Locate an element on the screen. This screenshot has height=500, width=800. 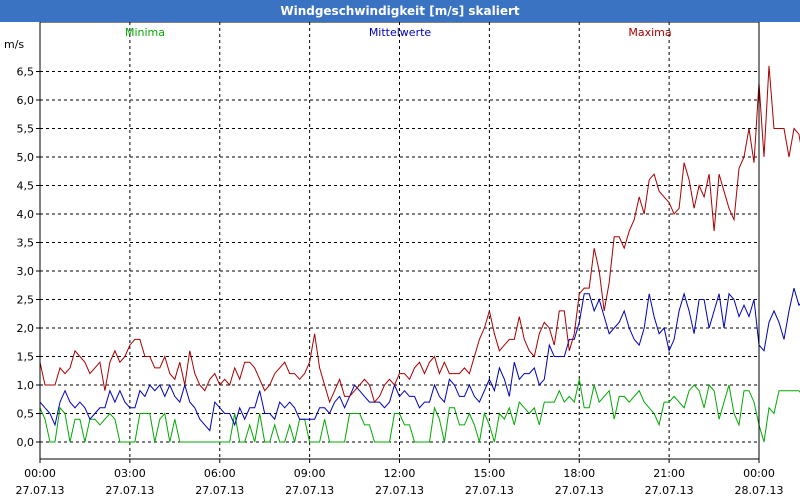
x-tick-time: 06:00 is located at coordinates (220, 473).